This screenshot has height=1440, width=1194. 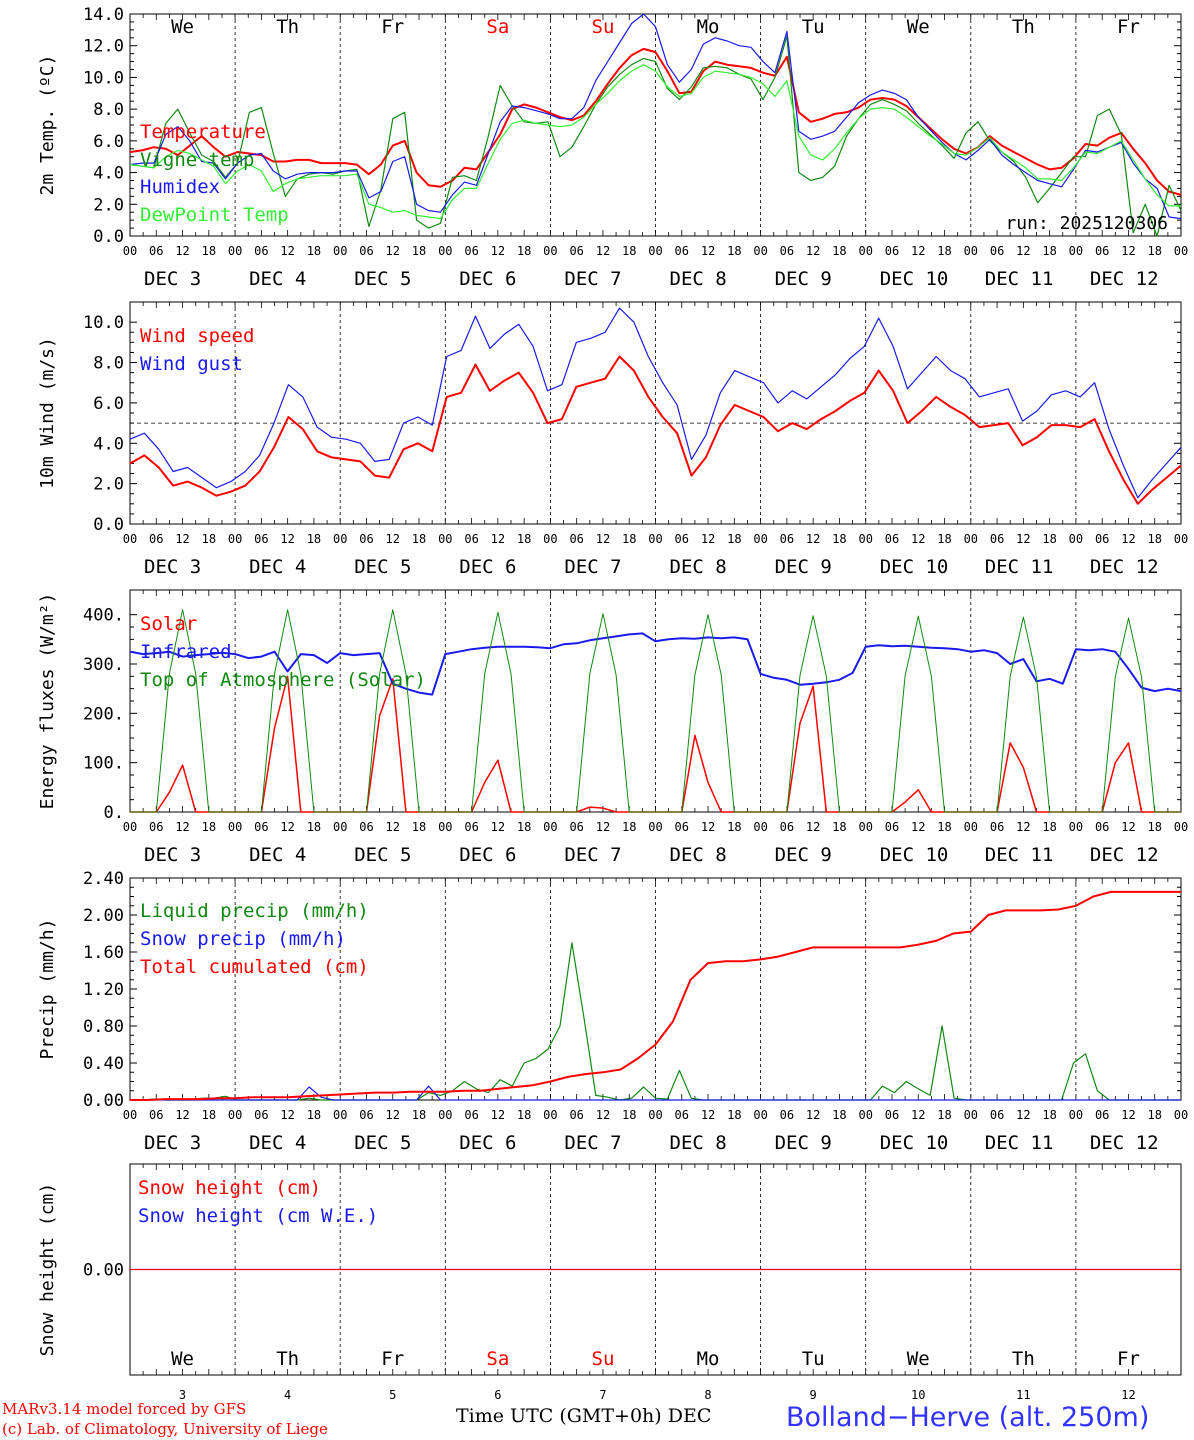 What do you see at coordinates (103, 879) in the screenshot?
I see `y-tick-label: 2.40` at bounding box center [103, 879].